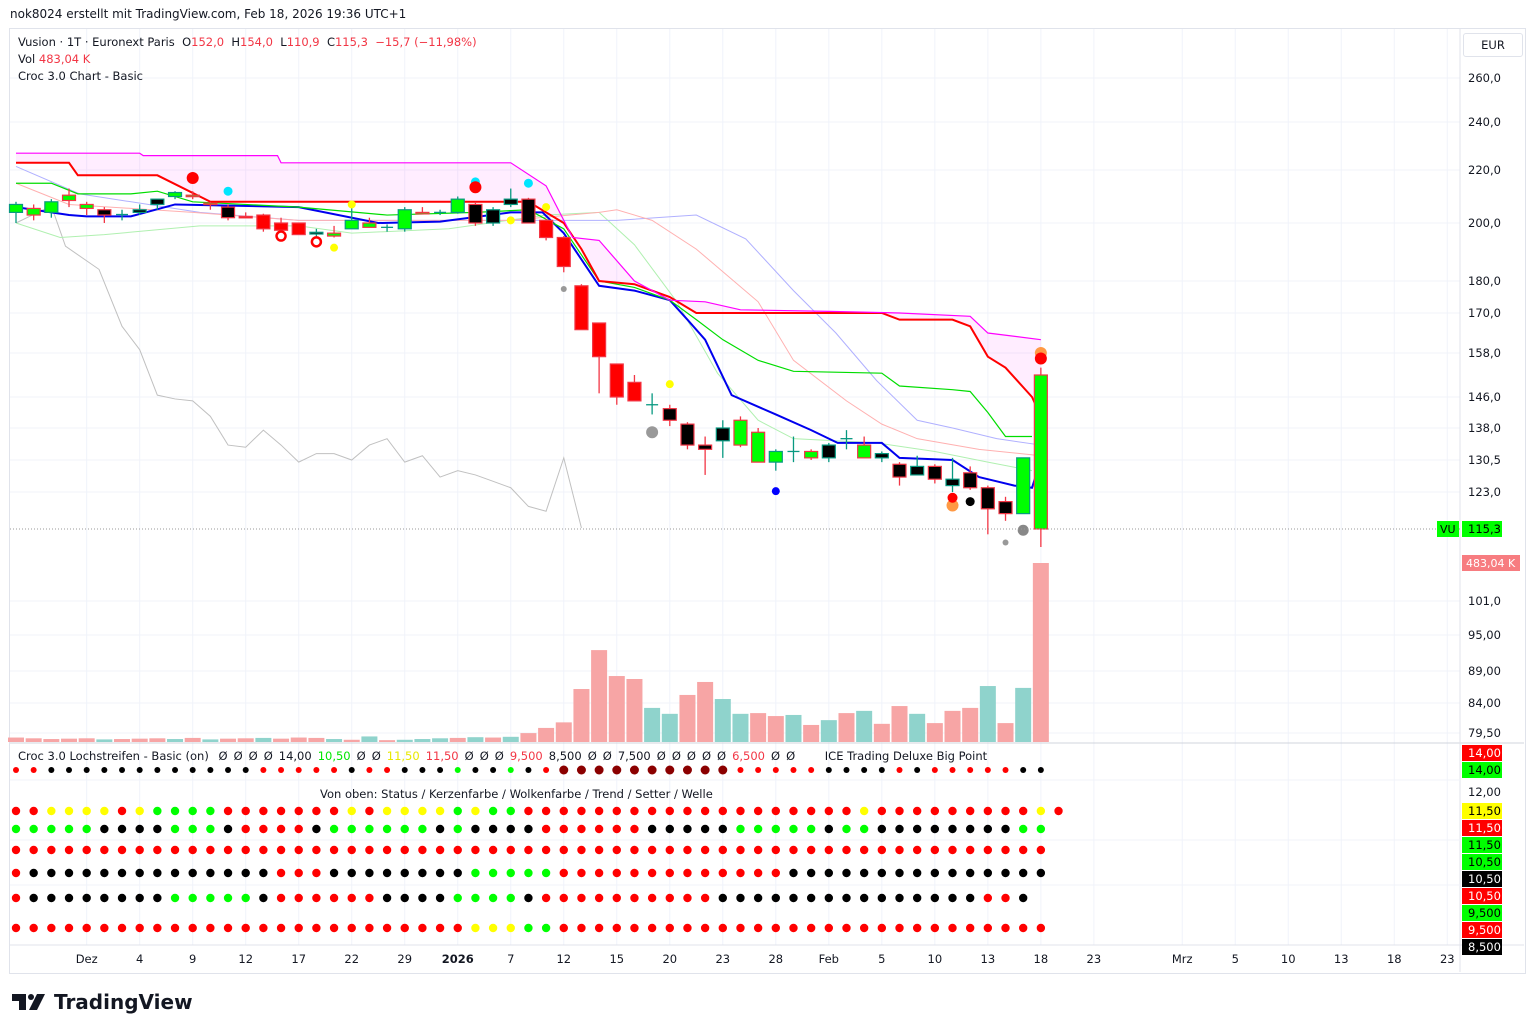 The width and height of the screenshot is (1534, 1033). Describe the element at coordinates (96, 42) in the screenshot. I see `symbol-title: Vusion · 1T · Euronext Paris` at that location.